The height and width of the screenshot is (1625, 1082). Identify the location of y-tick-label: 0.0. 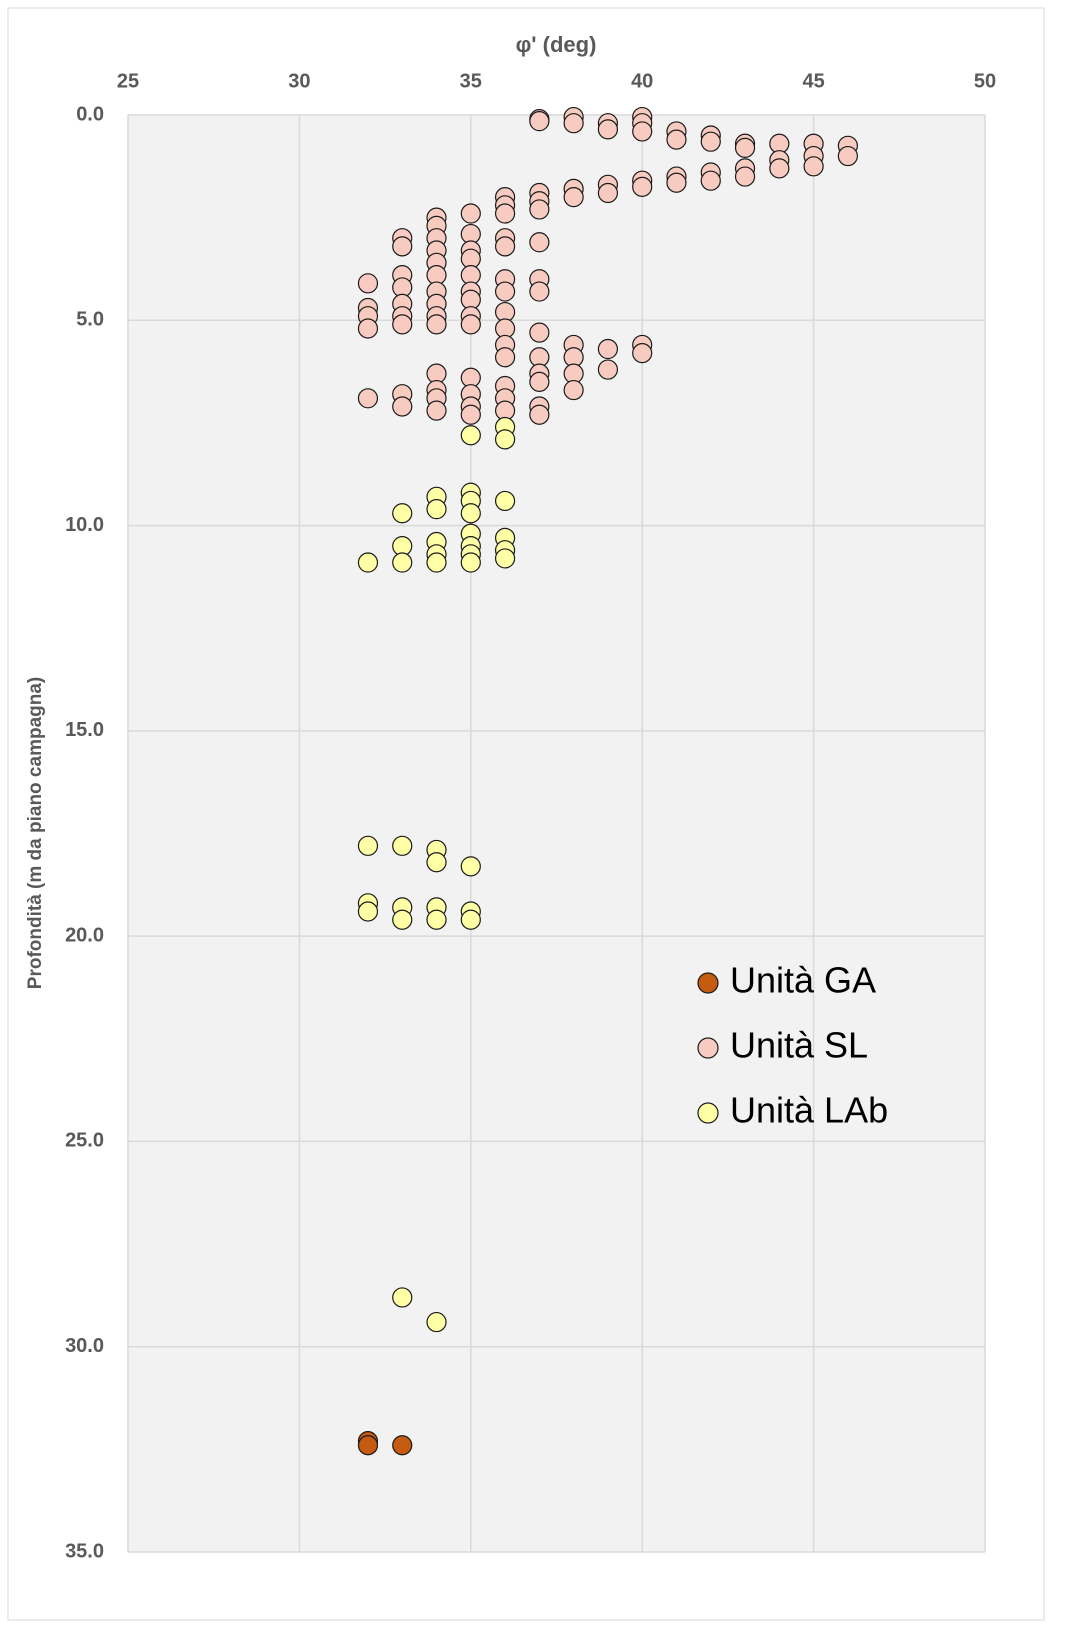
(90, 114).